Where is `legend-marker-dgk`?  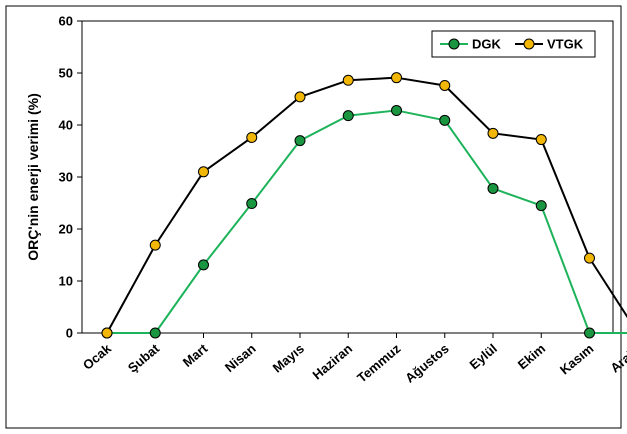
legend-marker-dgk is located at coordinates (454, 44).